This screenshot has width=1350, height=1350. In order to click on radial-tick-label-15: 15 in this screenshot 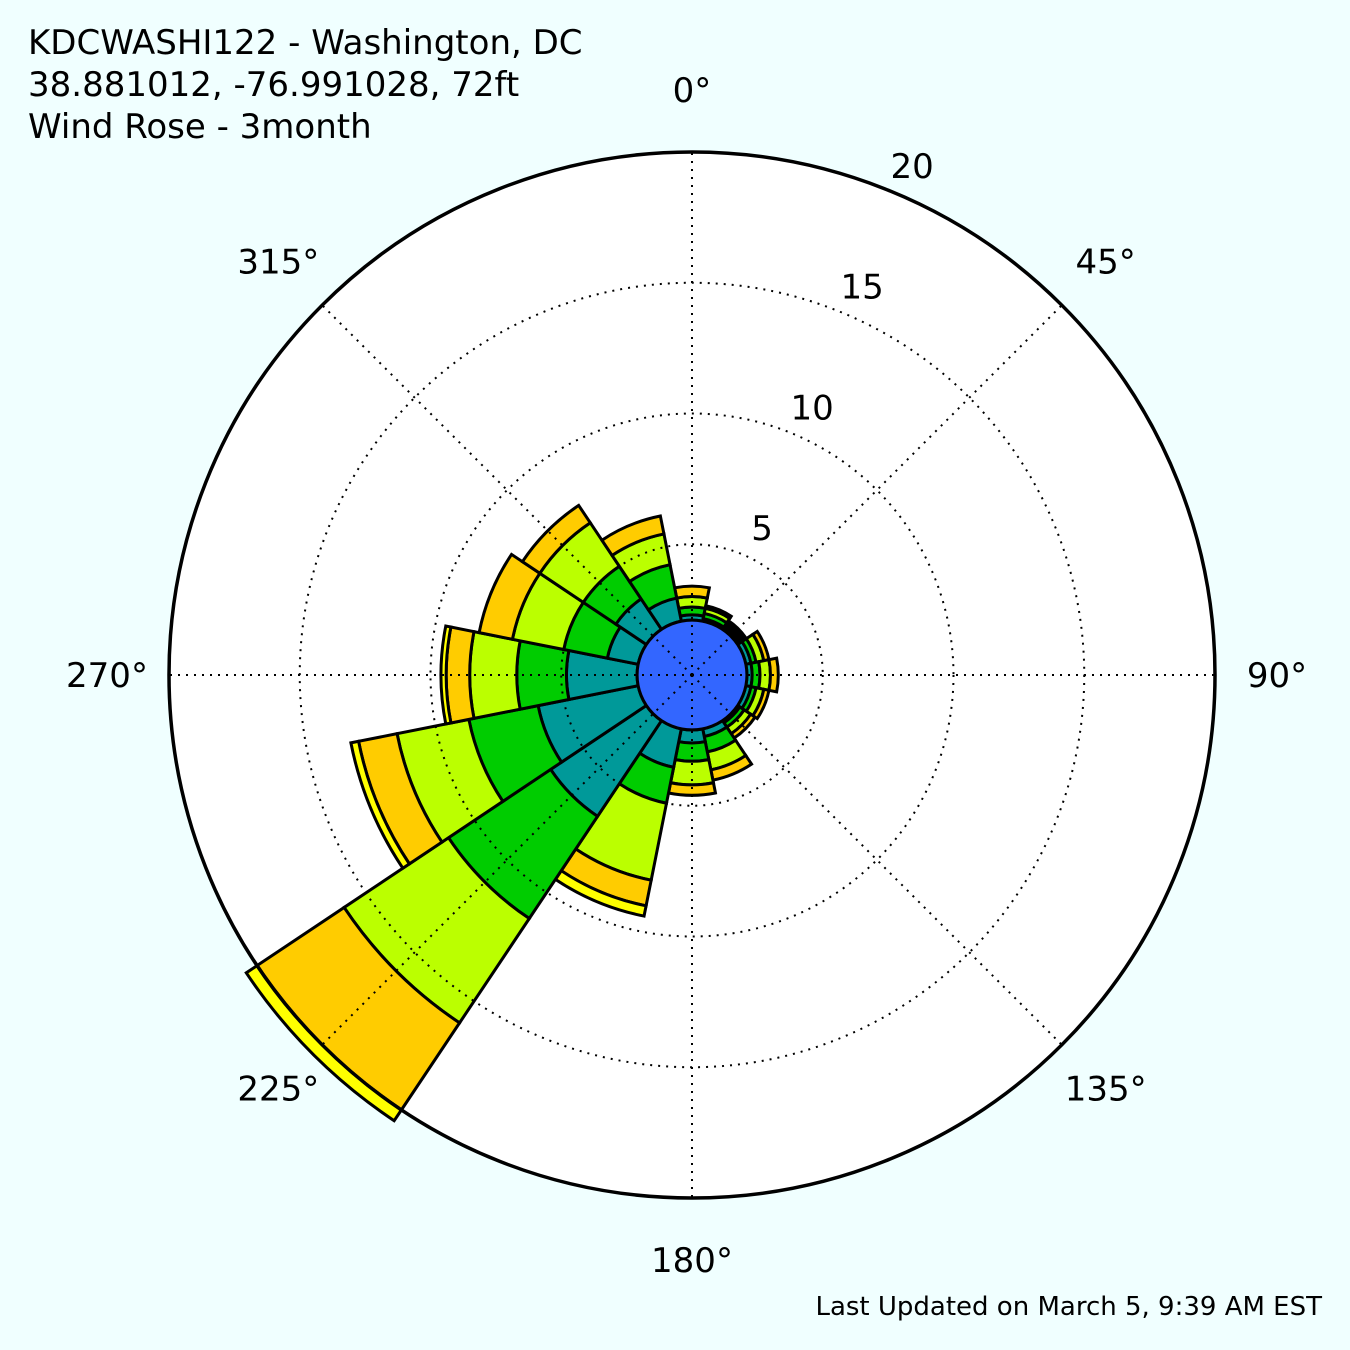, I will do `click(861, 288)`.